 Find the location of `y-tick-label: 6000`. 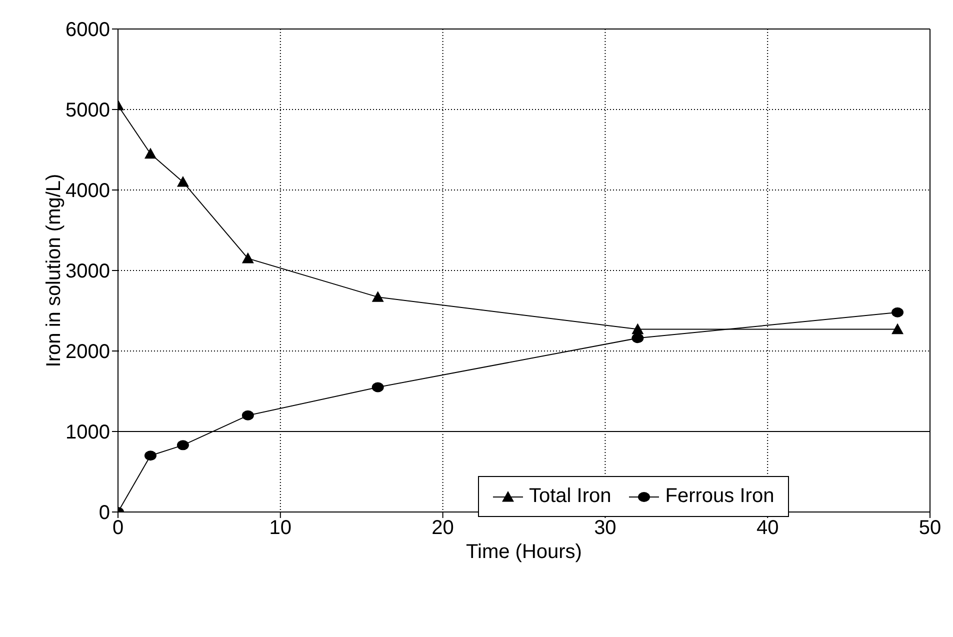

y-tick-label: 6000 is located at coordinates (88, 30).